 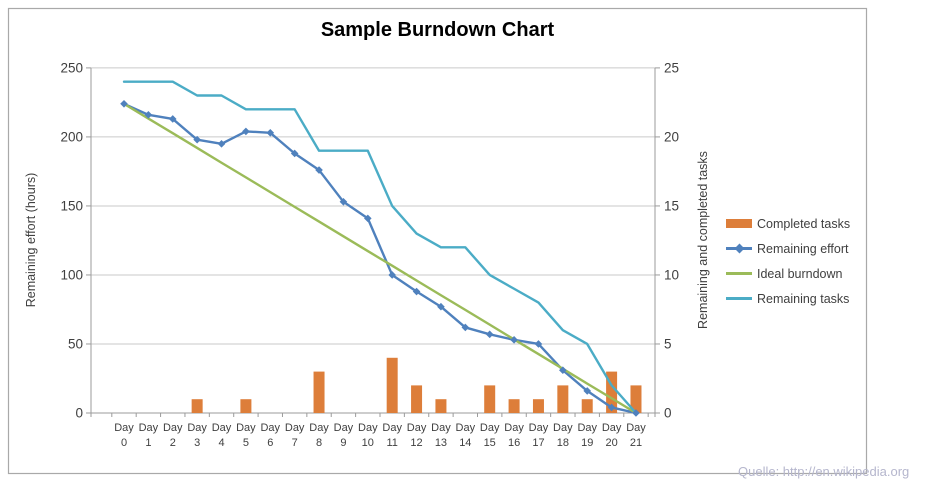 I want to click on legend-swatch-ideal-burndown, so click(x=739, y=273).